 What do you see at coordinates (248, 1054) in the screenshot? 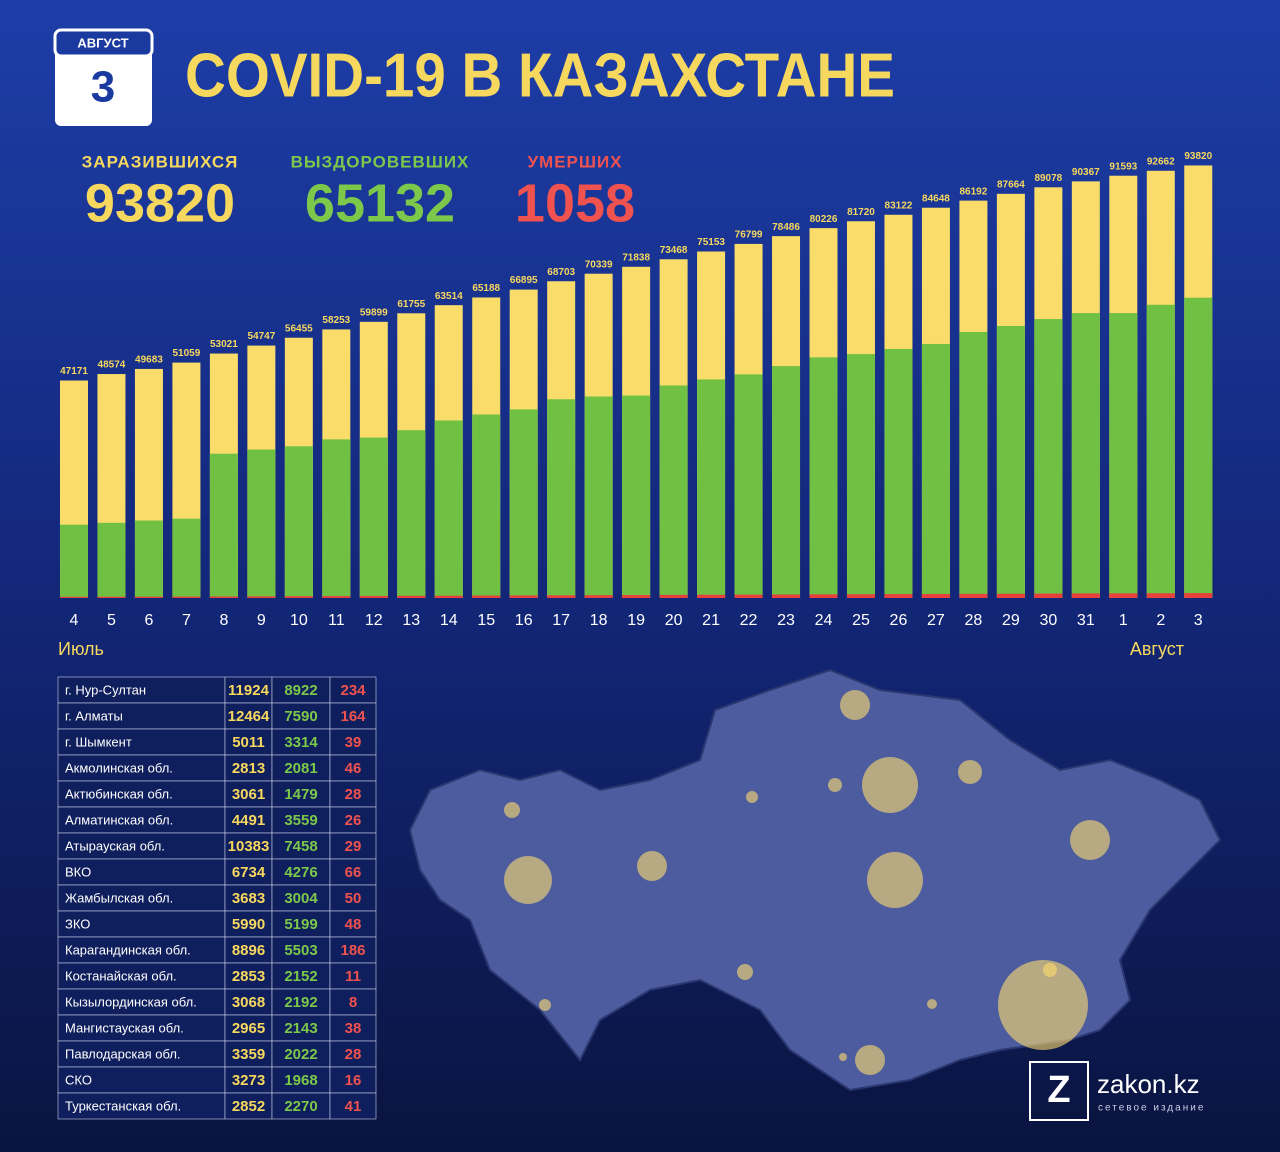
I see `table-value: 3359` at bounding box center [248, 1054].